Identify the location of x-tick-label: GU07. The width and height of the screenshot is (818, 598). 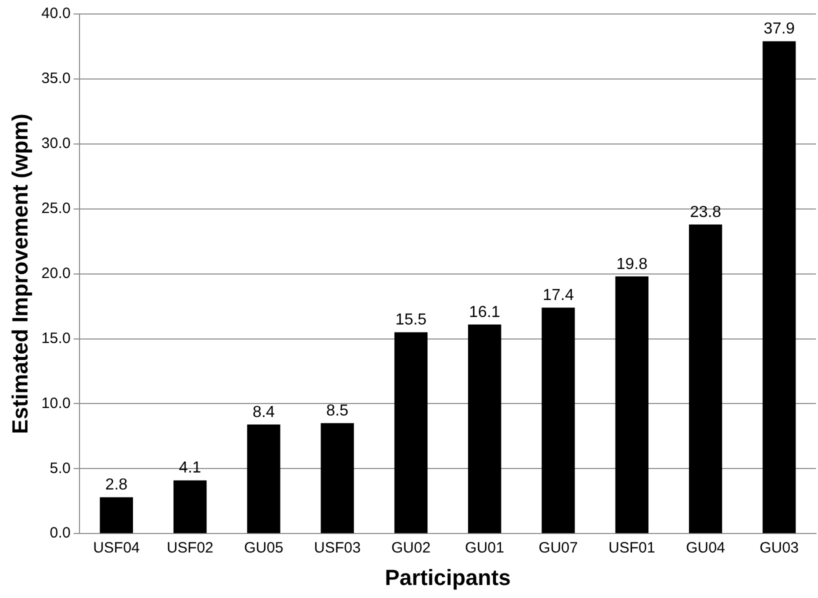
(558, 548).